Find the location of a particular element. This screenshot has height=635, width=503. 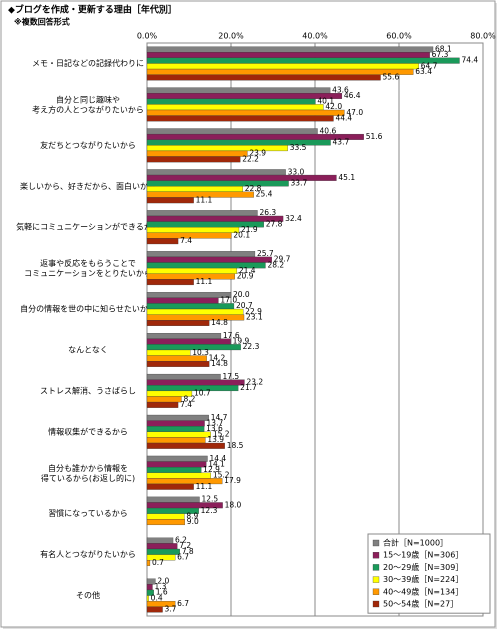

value-label: 13.6 is located at coordinates (214, 428).